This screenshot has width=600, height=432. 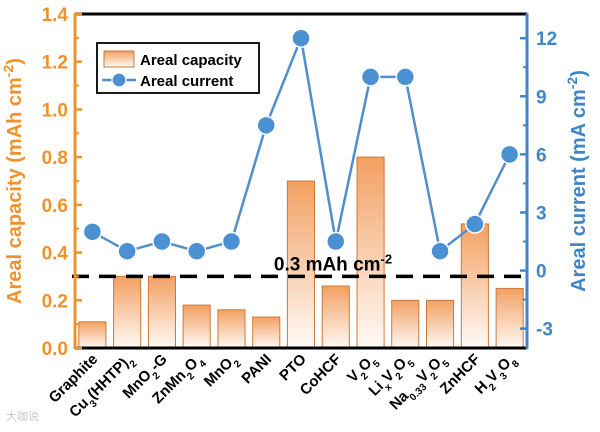 What do you see at coordinates (440, 251) in the screenshot?
I see `point-na033v2o5` at bounding box center [440, 251].